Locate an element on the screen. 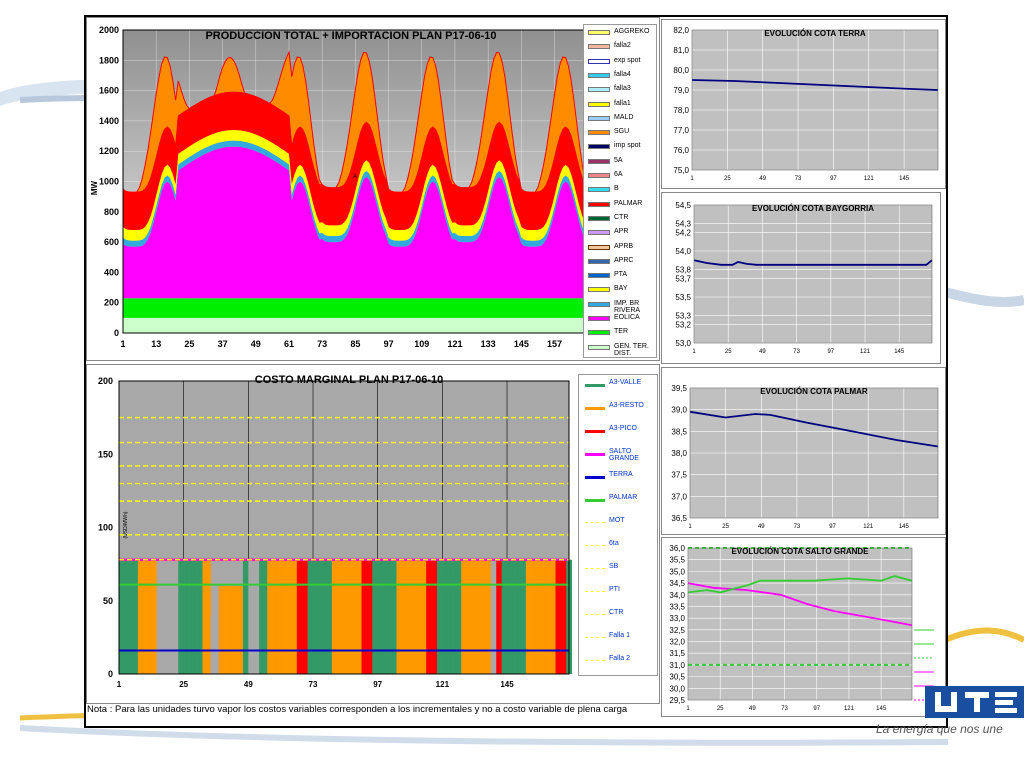  legend-label: PALMAR is located at coordinates (628, 203).